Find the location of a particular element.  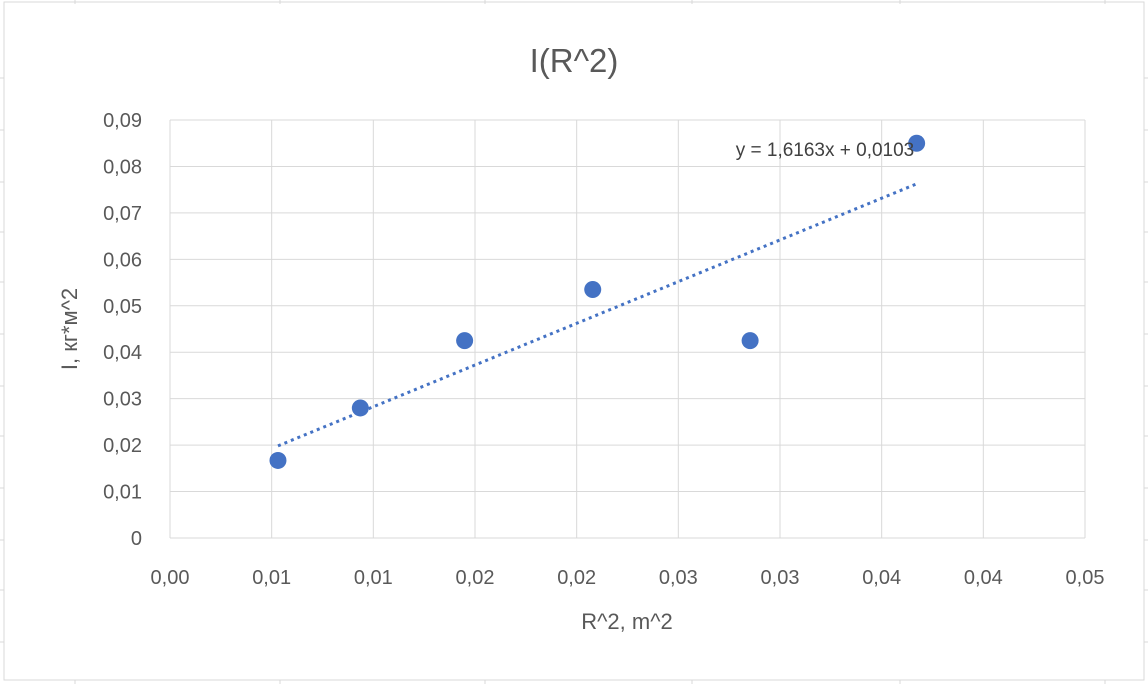

y-tick-label: 0,03 is located at coordinates (122, 400).